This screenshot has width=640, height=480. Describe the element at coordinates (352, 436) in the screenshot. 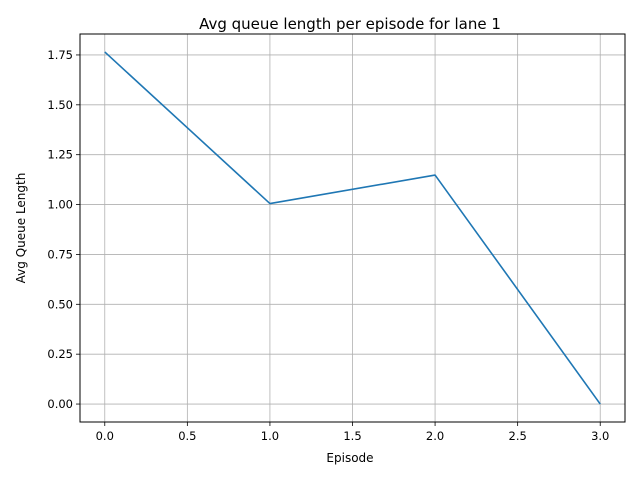

I see `x-tick-label: 1.5` at that location.